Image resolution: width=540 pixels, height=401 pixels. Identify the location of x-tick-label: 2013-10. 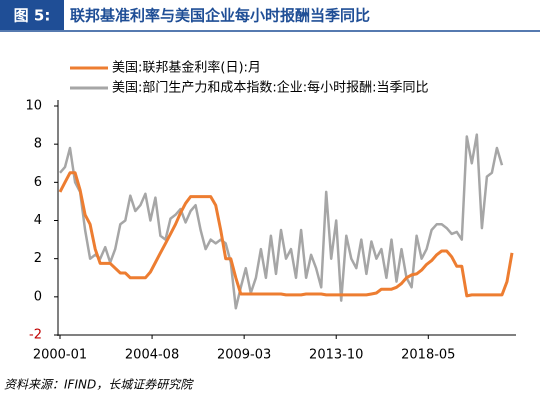
(336, 355).